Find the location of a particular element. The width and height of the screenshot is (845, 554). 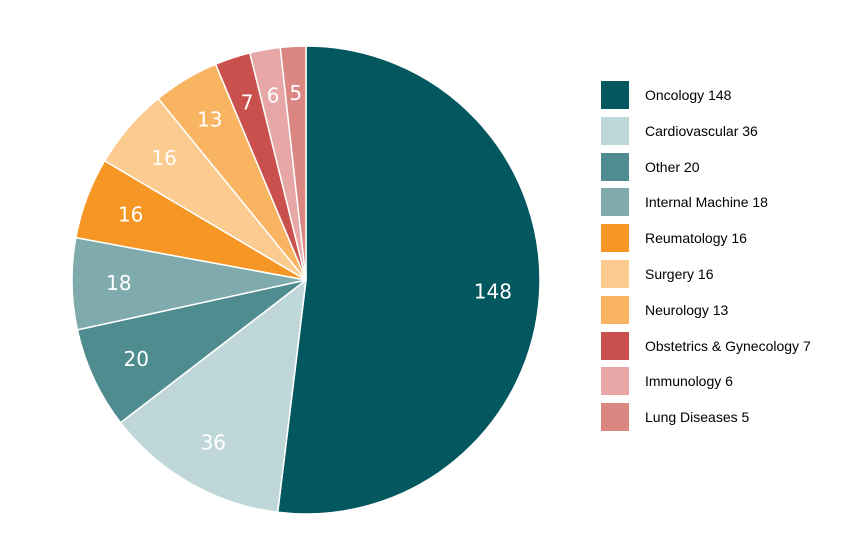

legend-item-cardiovascular: Cardiovascular 36 is located at coordinates (721, 130).